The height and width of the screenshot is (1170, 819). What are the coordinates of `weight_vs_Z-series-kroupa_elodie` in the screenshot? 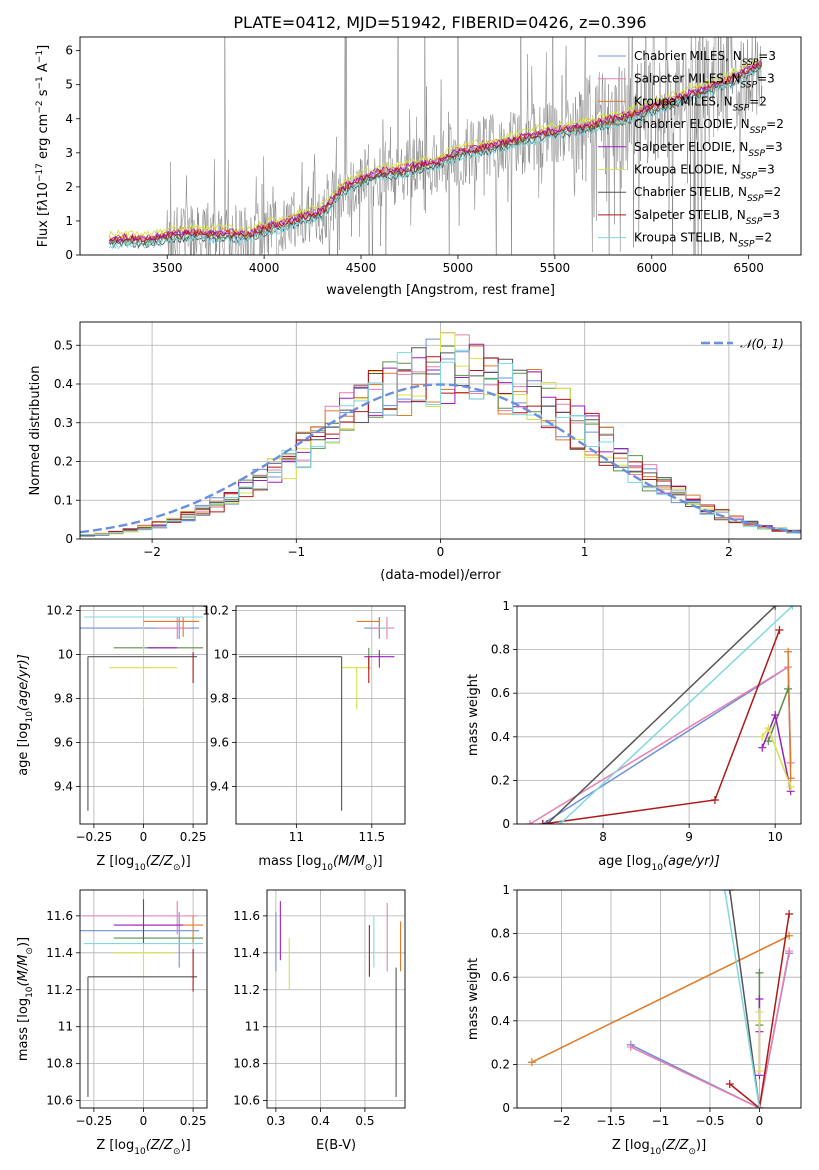 It's located at (759, 1041).